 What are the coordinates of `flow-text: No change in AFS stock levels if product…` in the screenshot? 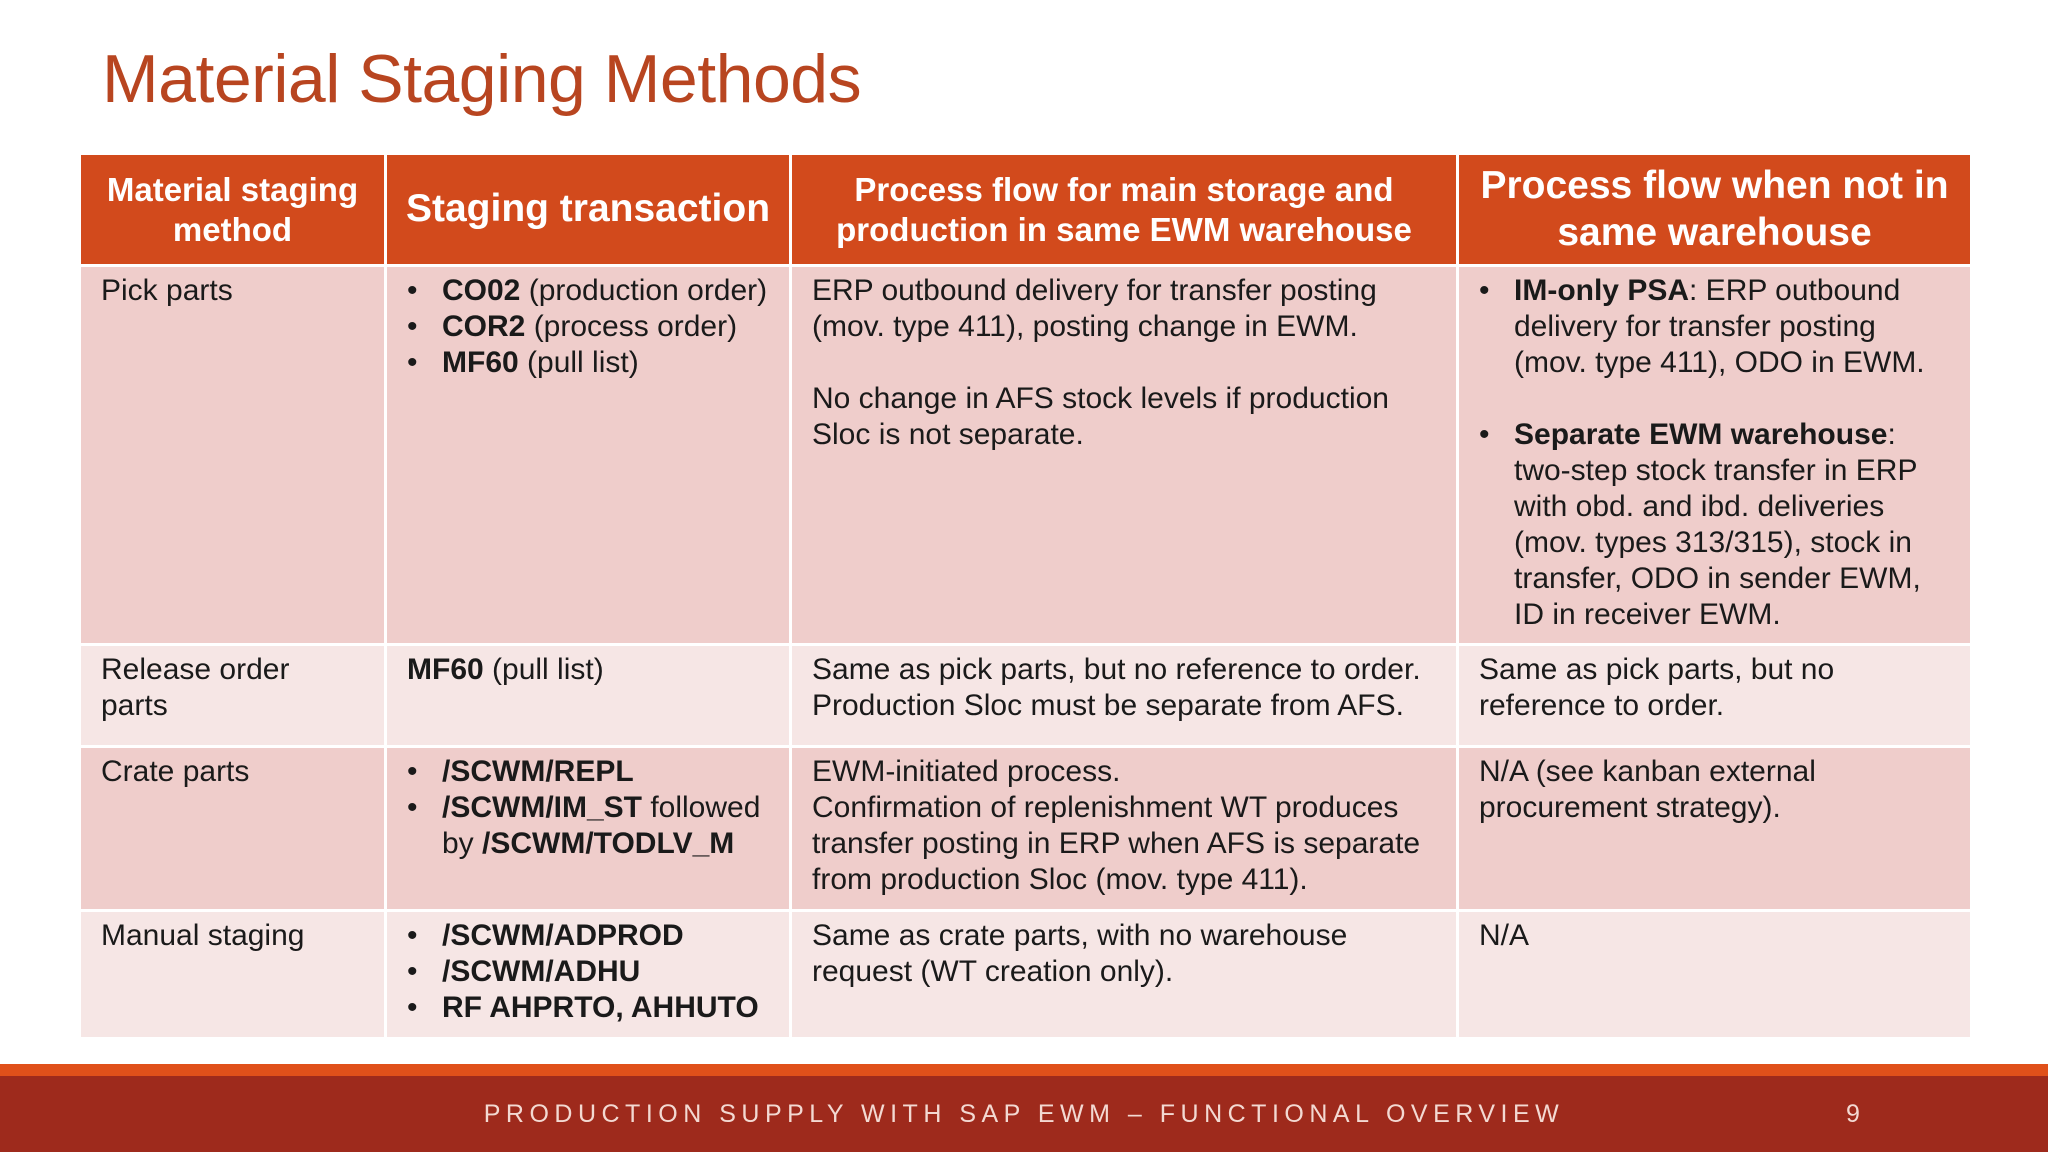 It's located at (1100, 416).